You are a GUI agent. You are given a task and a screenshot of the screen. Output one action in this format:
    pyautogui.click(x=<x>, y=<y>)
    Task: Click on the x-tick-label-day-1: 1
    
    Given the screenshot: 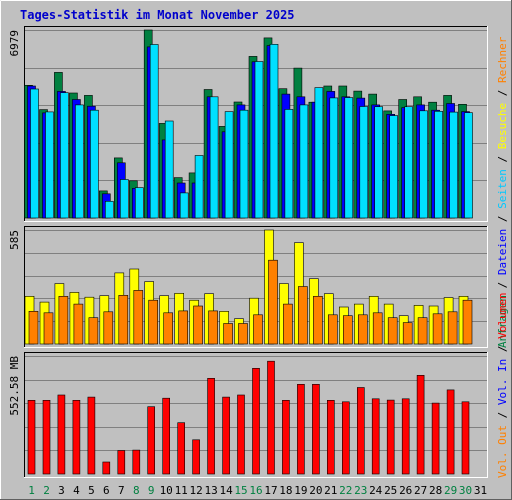 What is the action you would take?
    pyautogui.click(x=31, y=490)
    